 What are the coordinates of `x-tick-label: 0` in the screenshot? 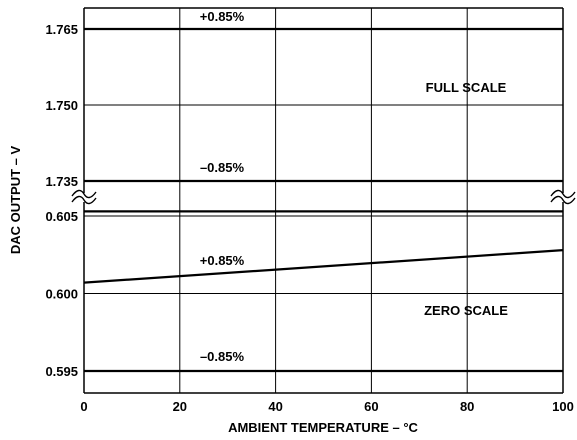 It's located at (83, 406).